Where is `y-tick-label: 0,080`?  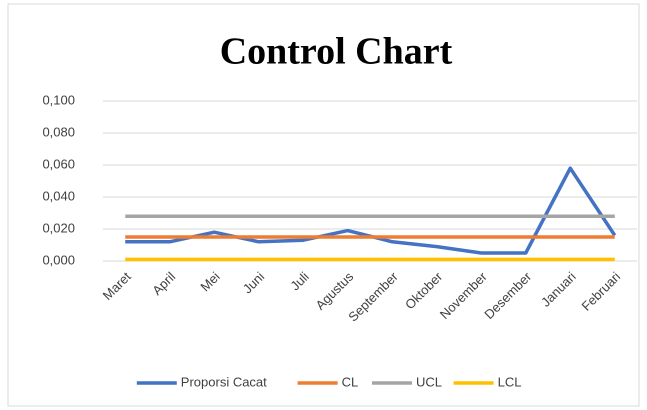 y-tick-label: 0,080 is located at coordinates (58, 131).